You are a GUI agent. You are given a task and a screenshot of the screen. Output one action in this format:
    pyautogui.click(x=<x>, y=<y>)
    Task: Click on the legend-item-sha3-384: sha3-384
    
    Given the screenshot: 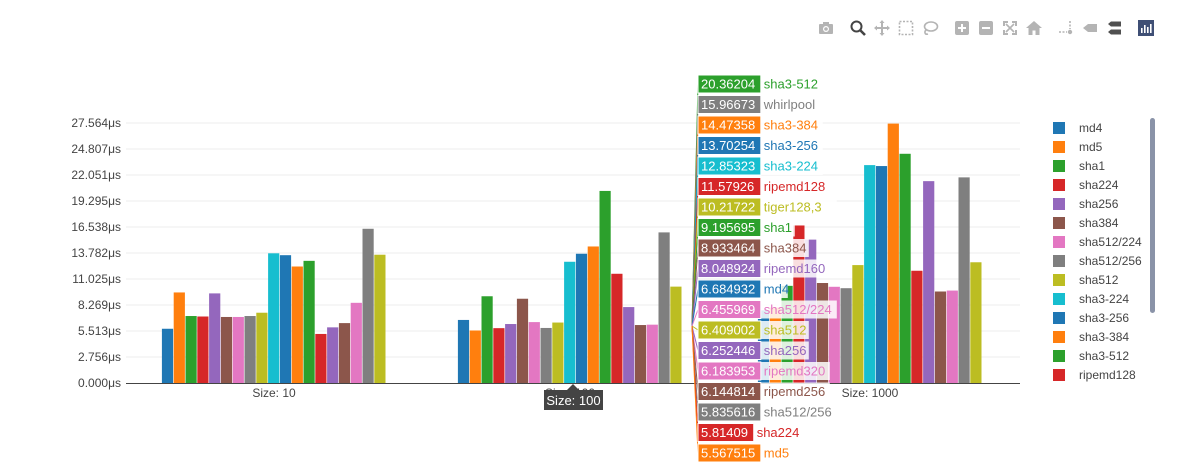 What is the action you would take?
    pyautogui.click(x=1091, y=337)
    